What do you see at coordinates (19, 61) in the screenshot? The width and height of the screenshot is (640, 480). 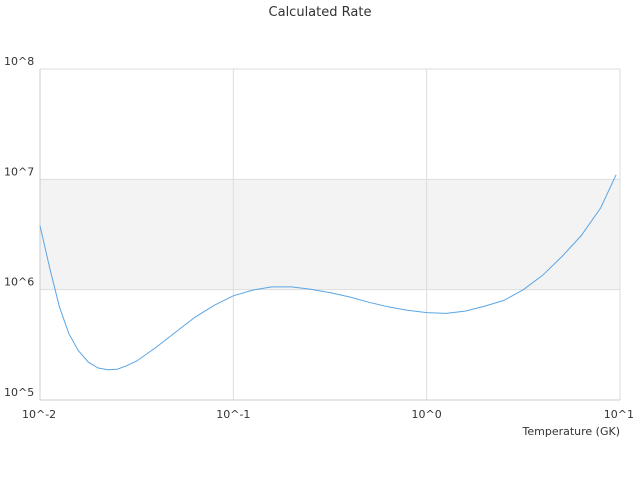 I see `y-tick-label: 10^8` at bounding box center [19, 61].